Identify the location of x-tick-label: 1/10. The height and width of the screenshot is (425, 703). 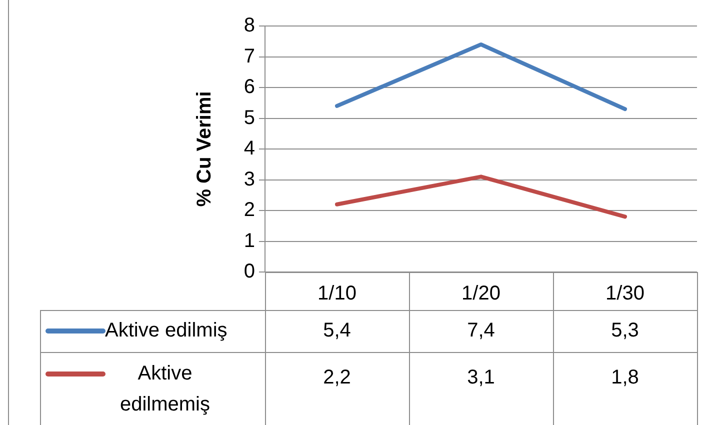
(337, 293).